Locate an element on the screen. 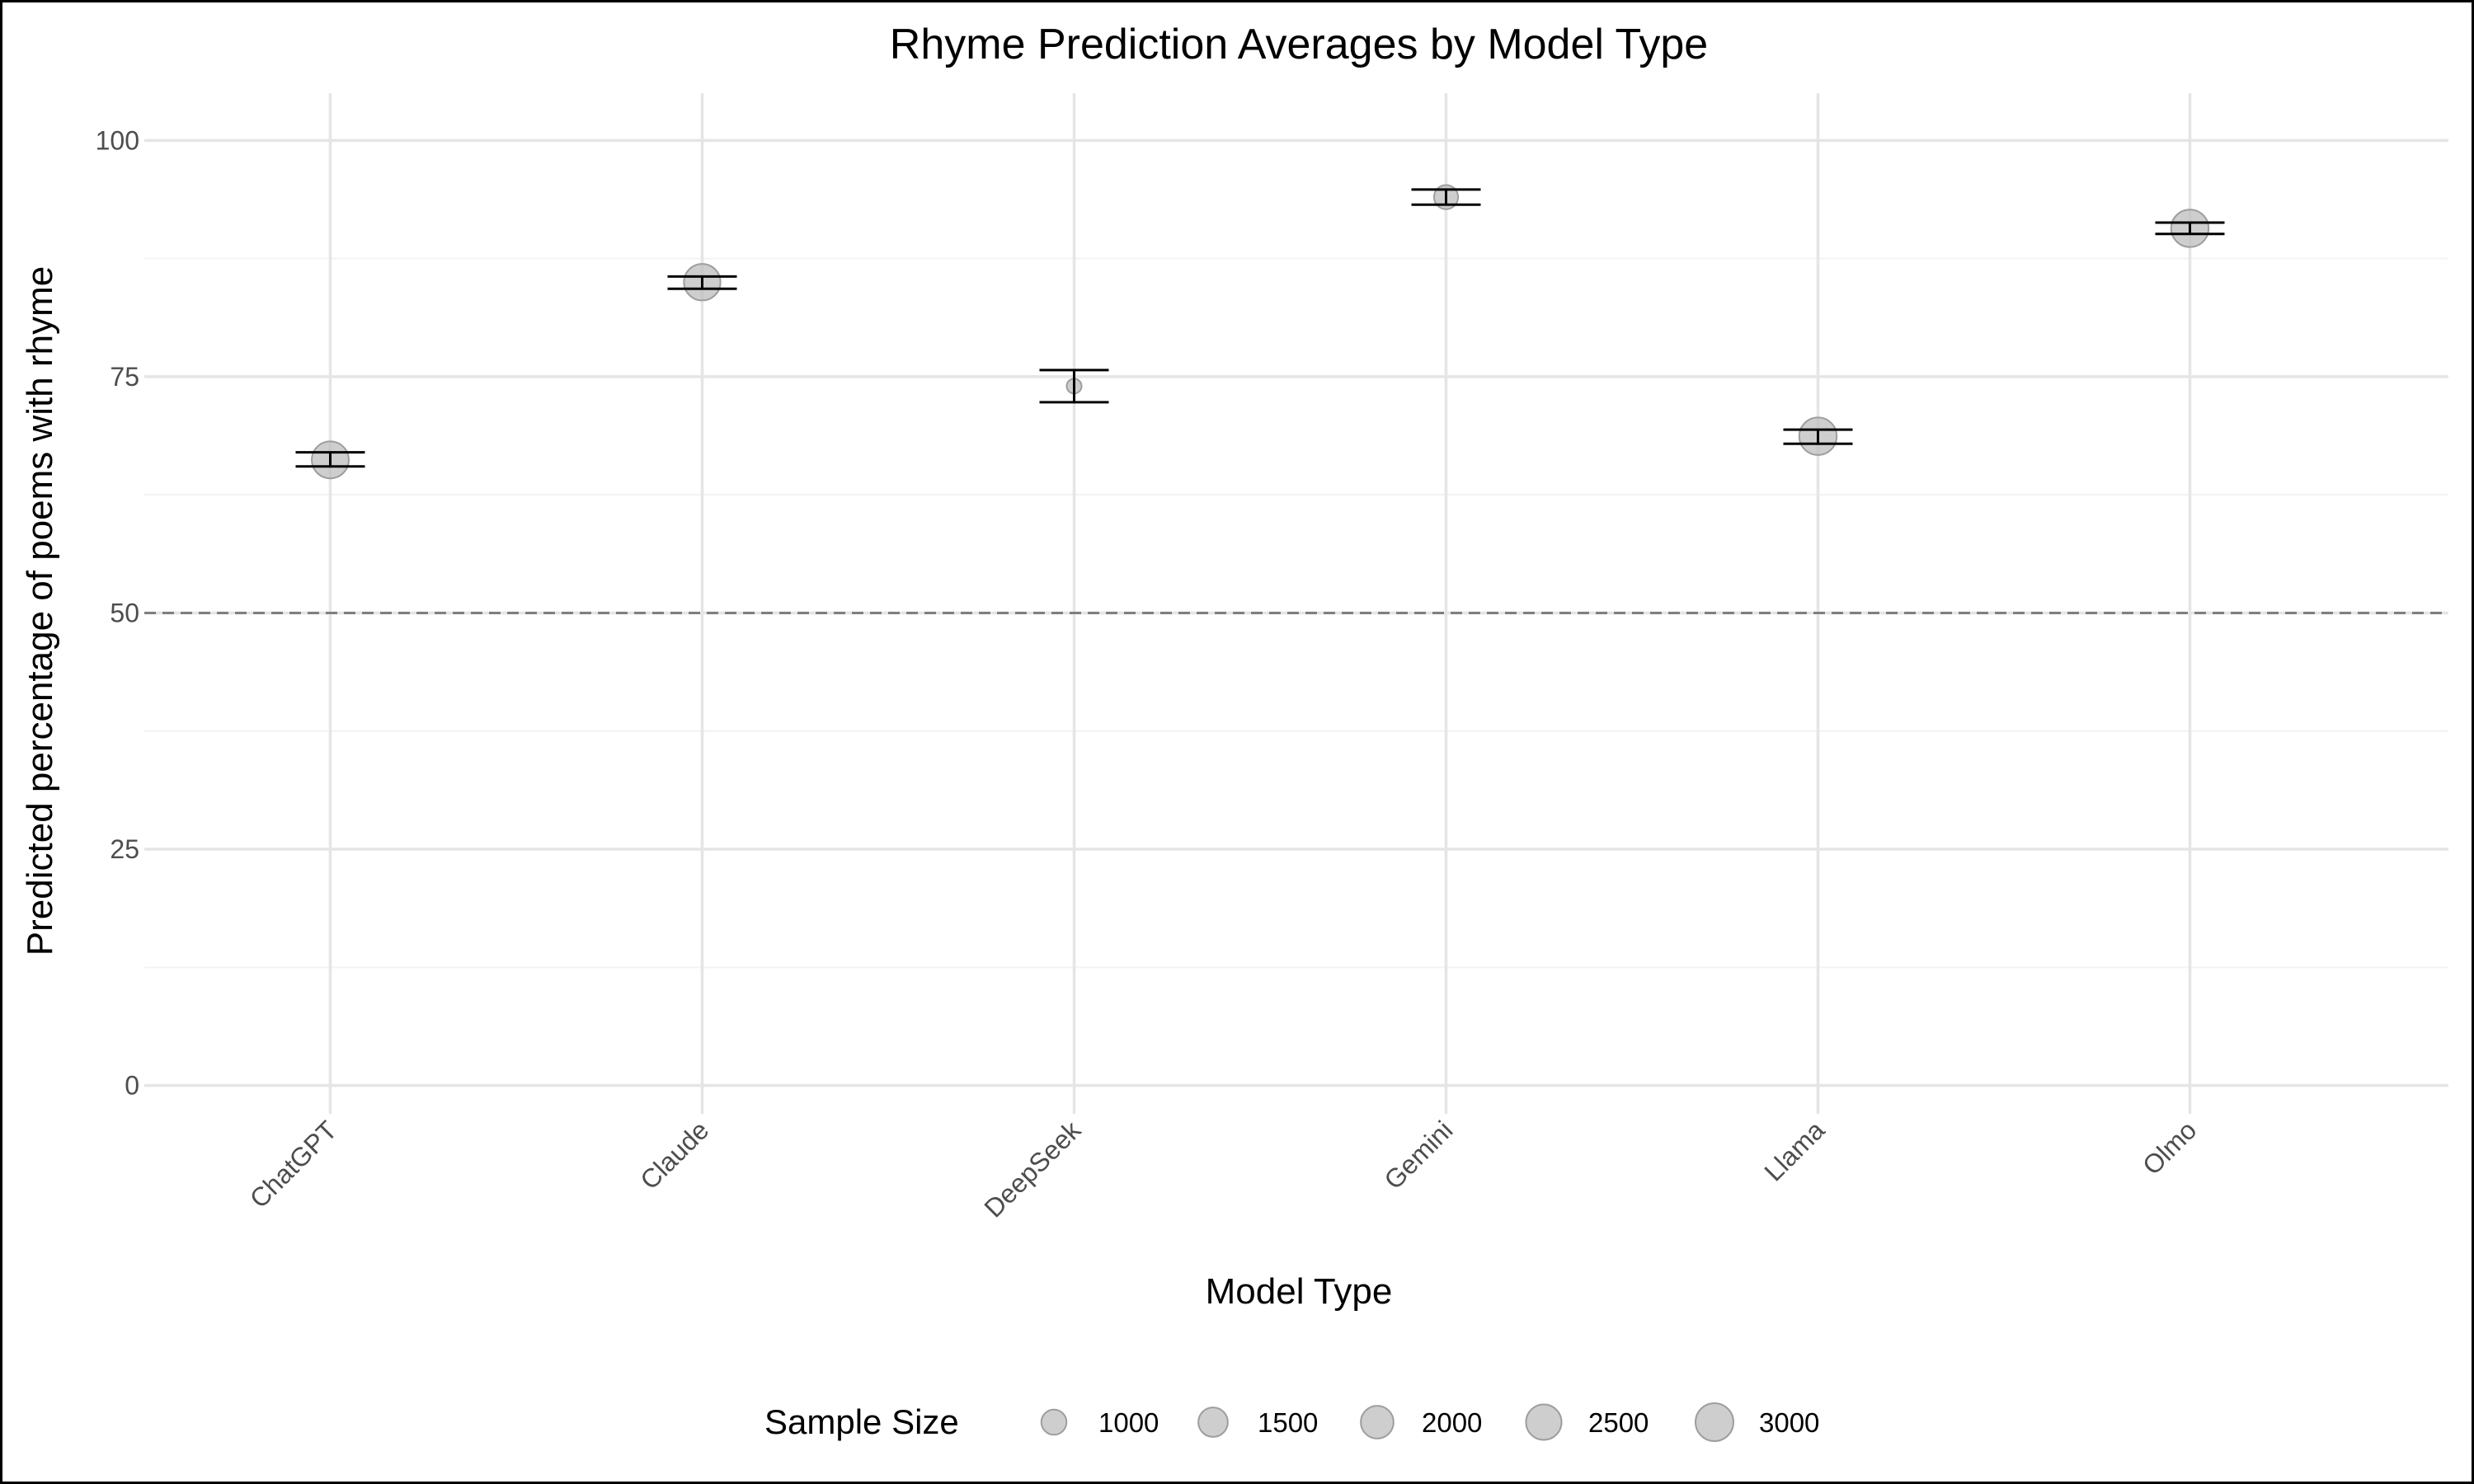 The image size is (2474, 1484). x-tick-label: Claude is located at coordinates (674, 1155).